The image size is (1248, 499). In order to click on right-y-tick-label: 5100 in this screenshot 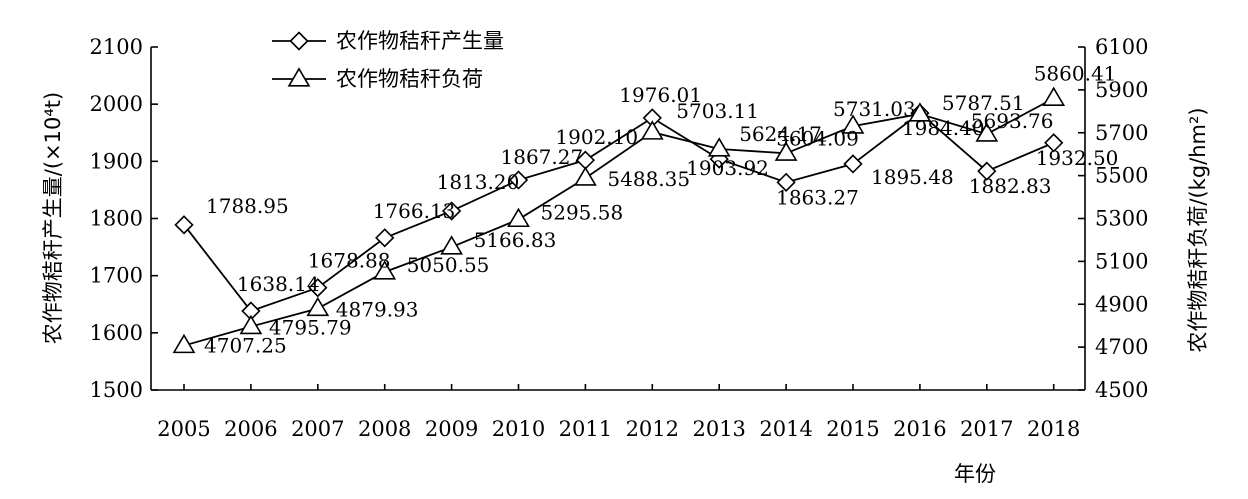, I will do `click(1121, 261)`.